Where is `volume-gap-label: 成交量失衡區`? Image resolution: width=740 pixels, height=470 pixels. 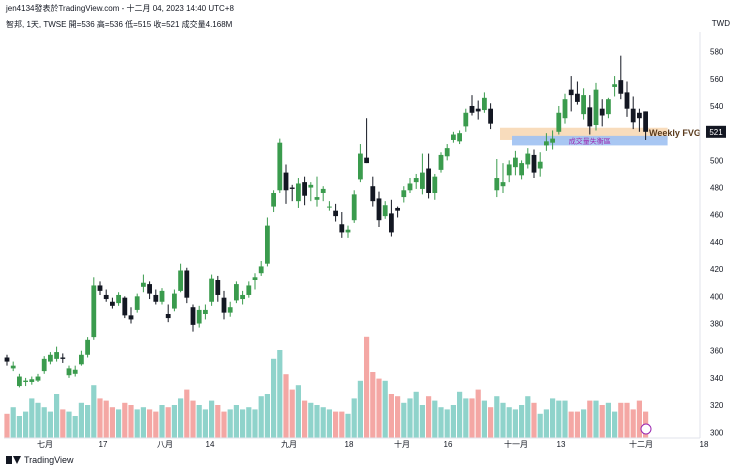 volume-gap-label: 成交量失衡區 is located at coordinates (590, 141).